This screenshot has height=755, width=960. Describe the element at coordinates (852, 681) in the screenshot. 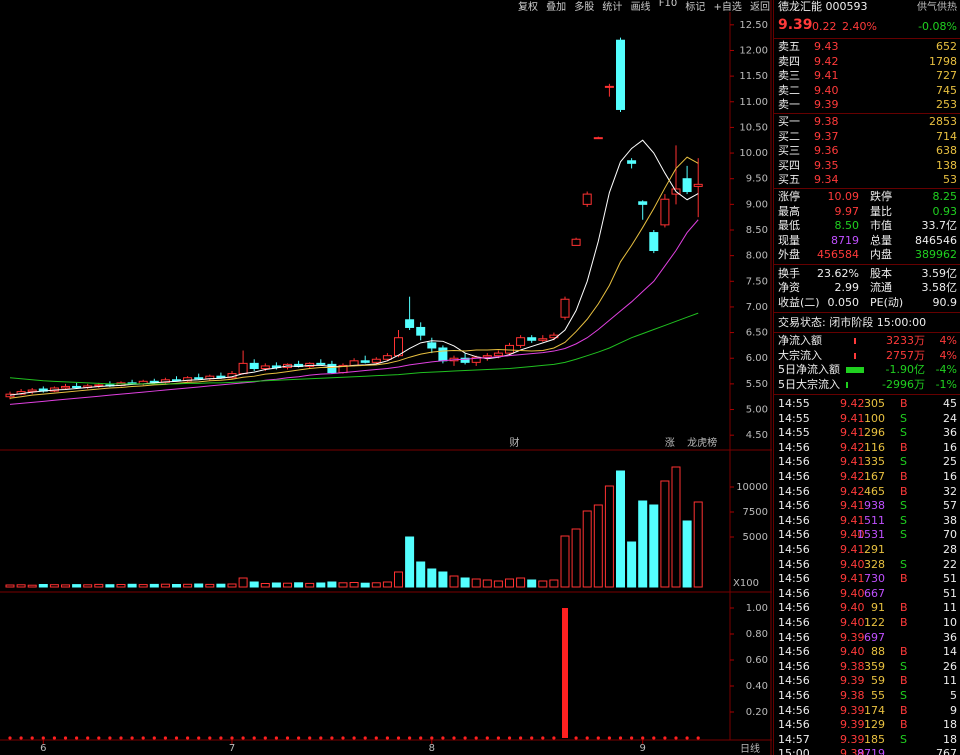

I see `trade-price: 9.39` at that location.